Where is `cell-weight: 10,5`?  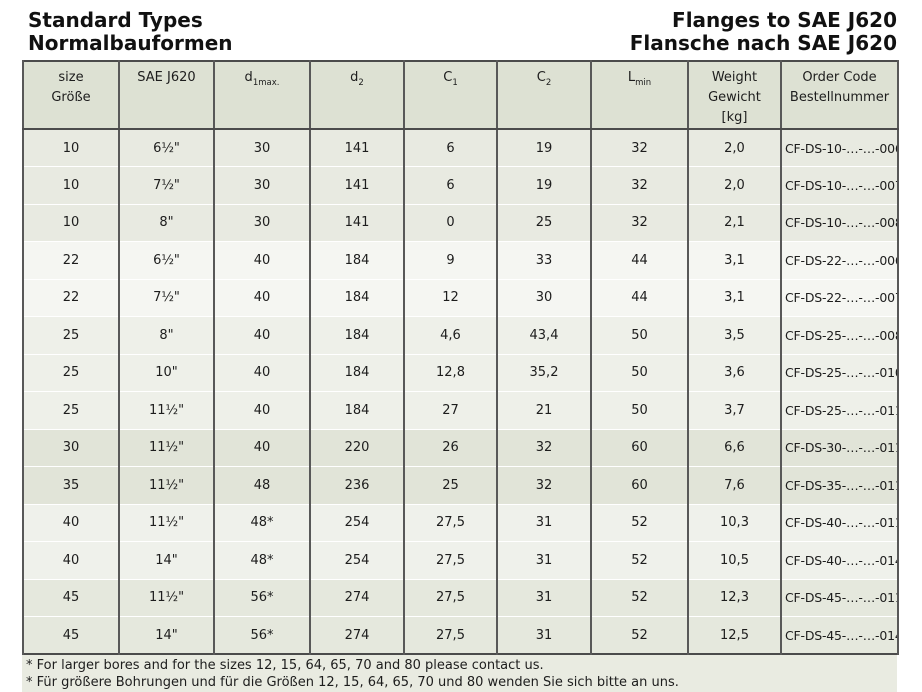
cell-weight: 10,5 is located at coordinates (734, 560).